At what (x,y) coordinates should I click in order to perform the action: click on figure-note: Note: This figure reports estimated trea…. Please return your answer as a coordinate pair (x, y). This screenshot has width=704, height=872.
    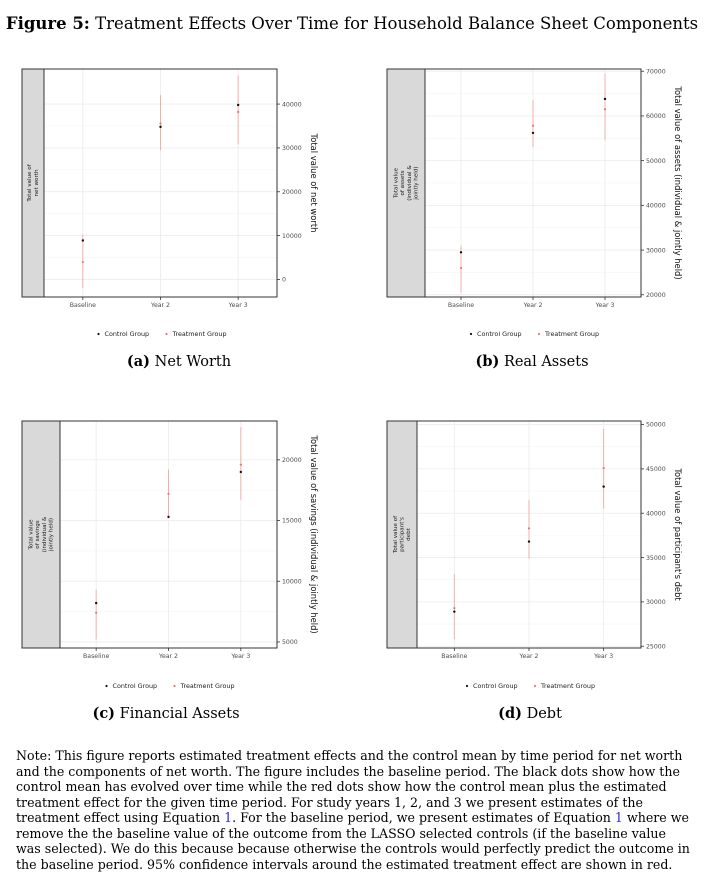
    Looking at the image, I should click on (354, 810).